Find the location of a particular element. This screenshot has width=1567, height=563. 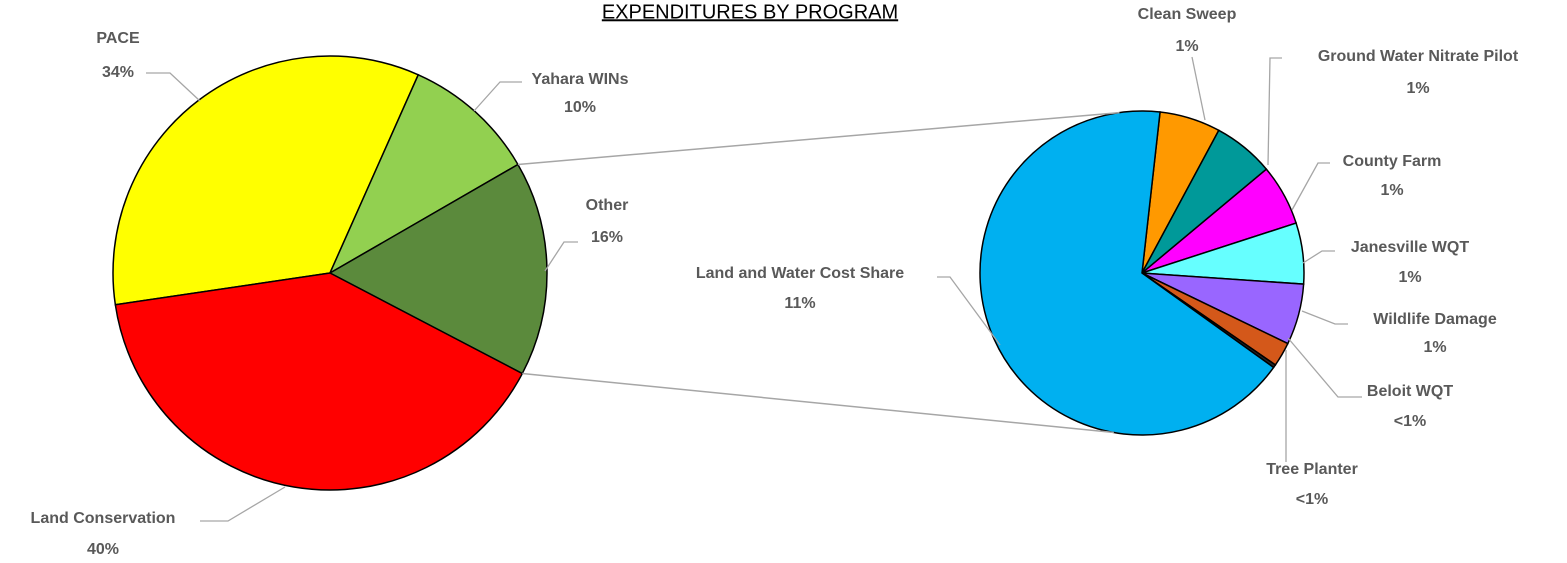

slice-label-name: PACE is located at coordinates (118, 38).